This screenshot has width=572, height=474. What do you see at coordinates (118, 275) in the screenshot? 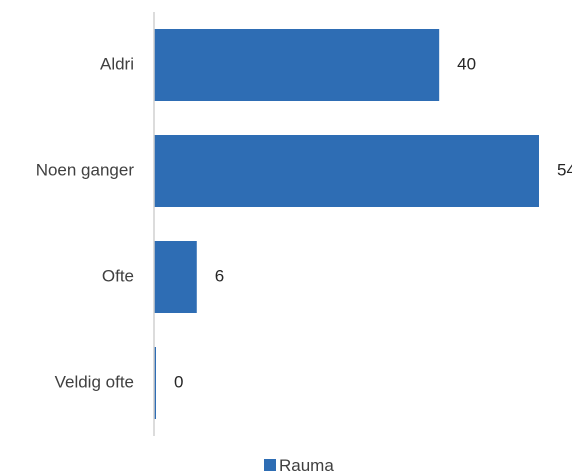
I see `category-label: Ofte` at bounding box center [118, 275].